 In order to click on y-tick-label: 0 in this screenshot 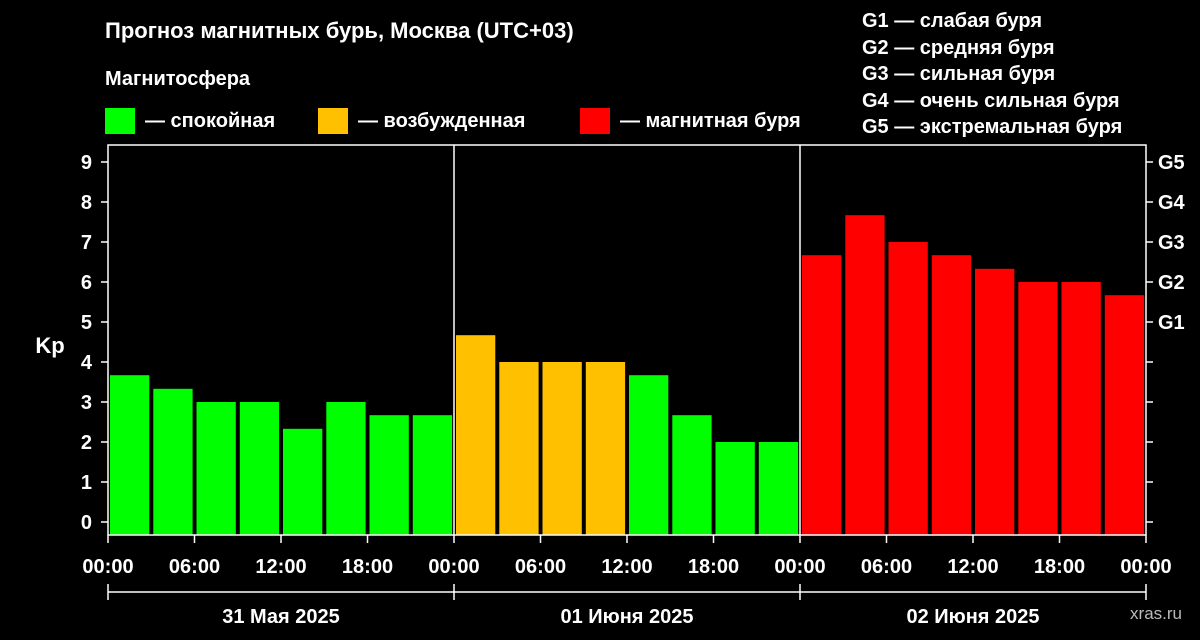, I will do `click(86, 523)`.